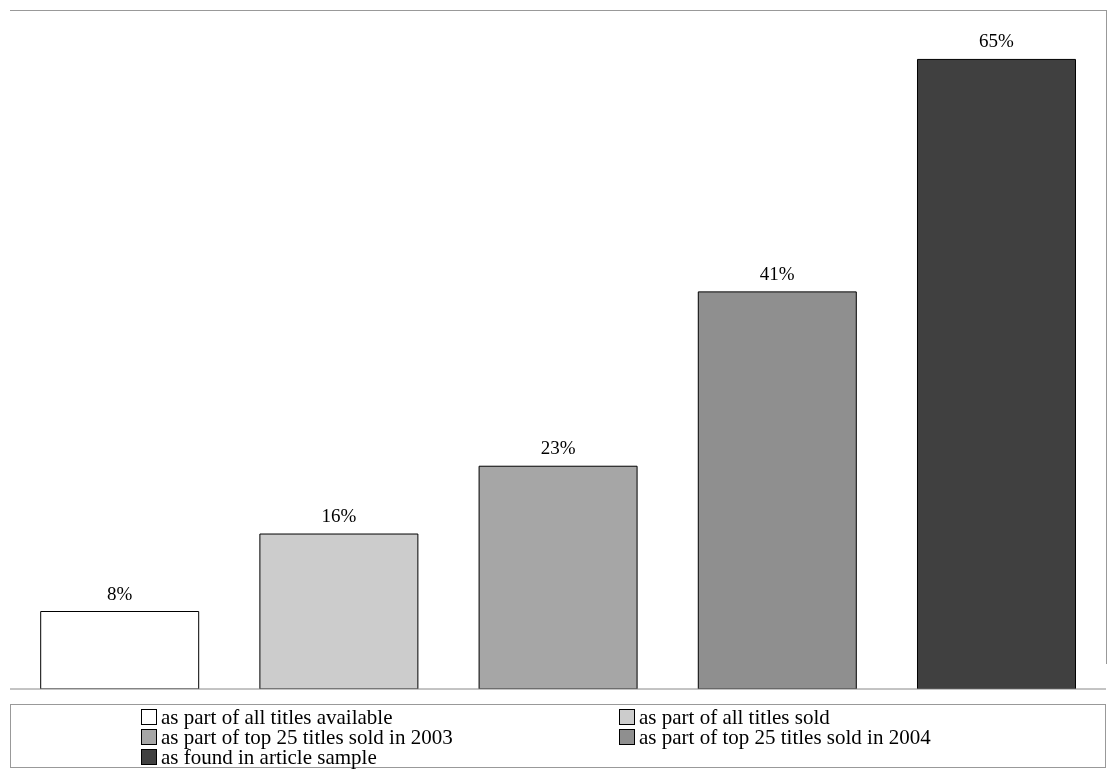  Describe the element at coordinates (277, 717) in the screenshot. I see `legend-label: as part of all titles available` at that location.